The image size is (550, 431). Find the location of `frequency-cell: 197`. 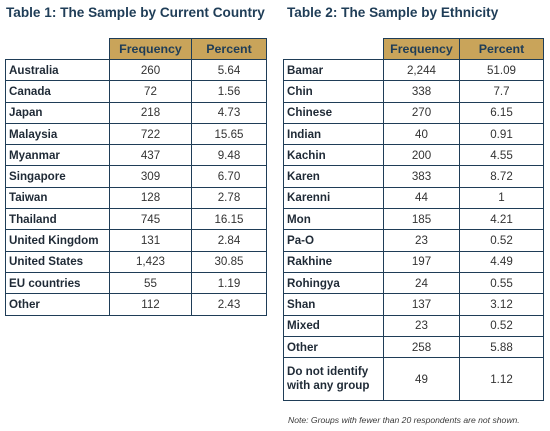

frequency-cell: 197 is located at coordinates (421, 261).